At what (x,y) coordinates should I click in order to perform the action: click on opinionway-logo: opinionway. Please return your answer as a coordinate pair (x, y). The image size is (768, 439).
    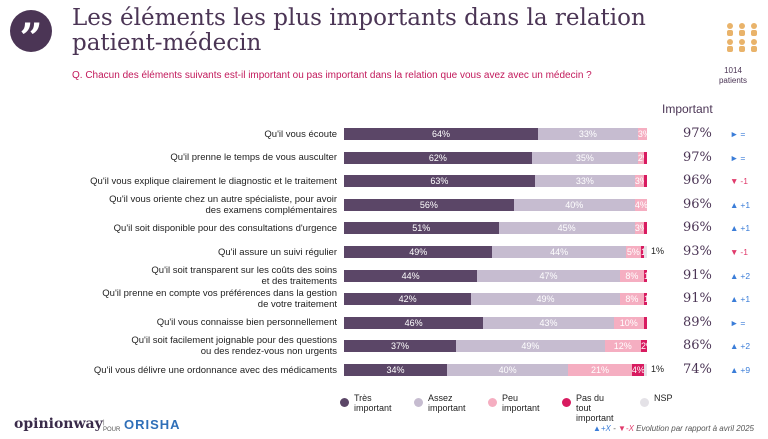
    Looking at the image, I should click on (58, 424).